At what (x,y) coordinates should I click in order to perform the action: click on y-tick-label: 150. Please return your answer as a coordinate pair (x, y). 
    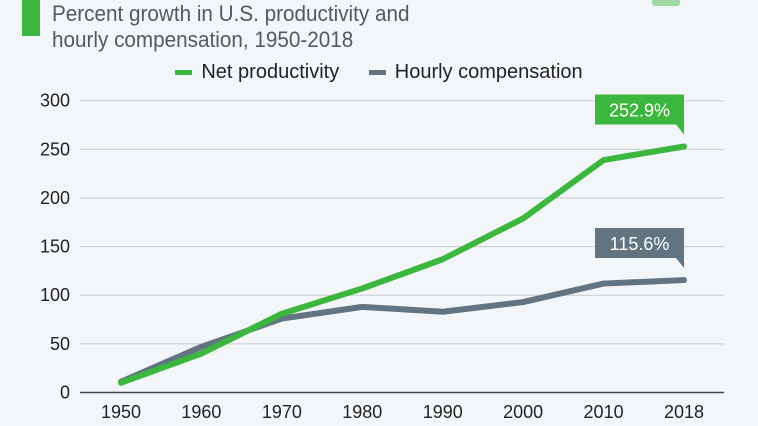
    Looking at the image, I should click on (55, 247).